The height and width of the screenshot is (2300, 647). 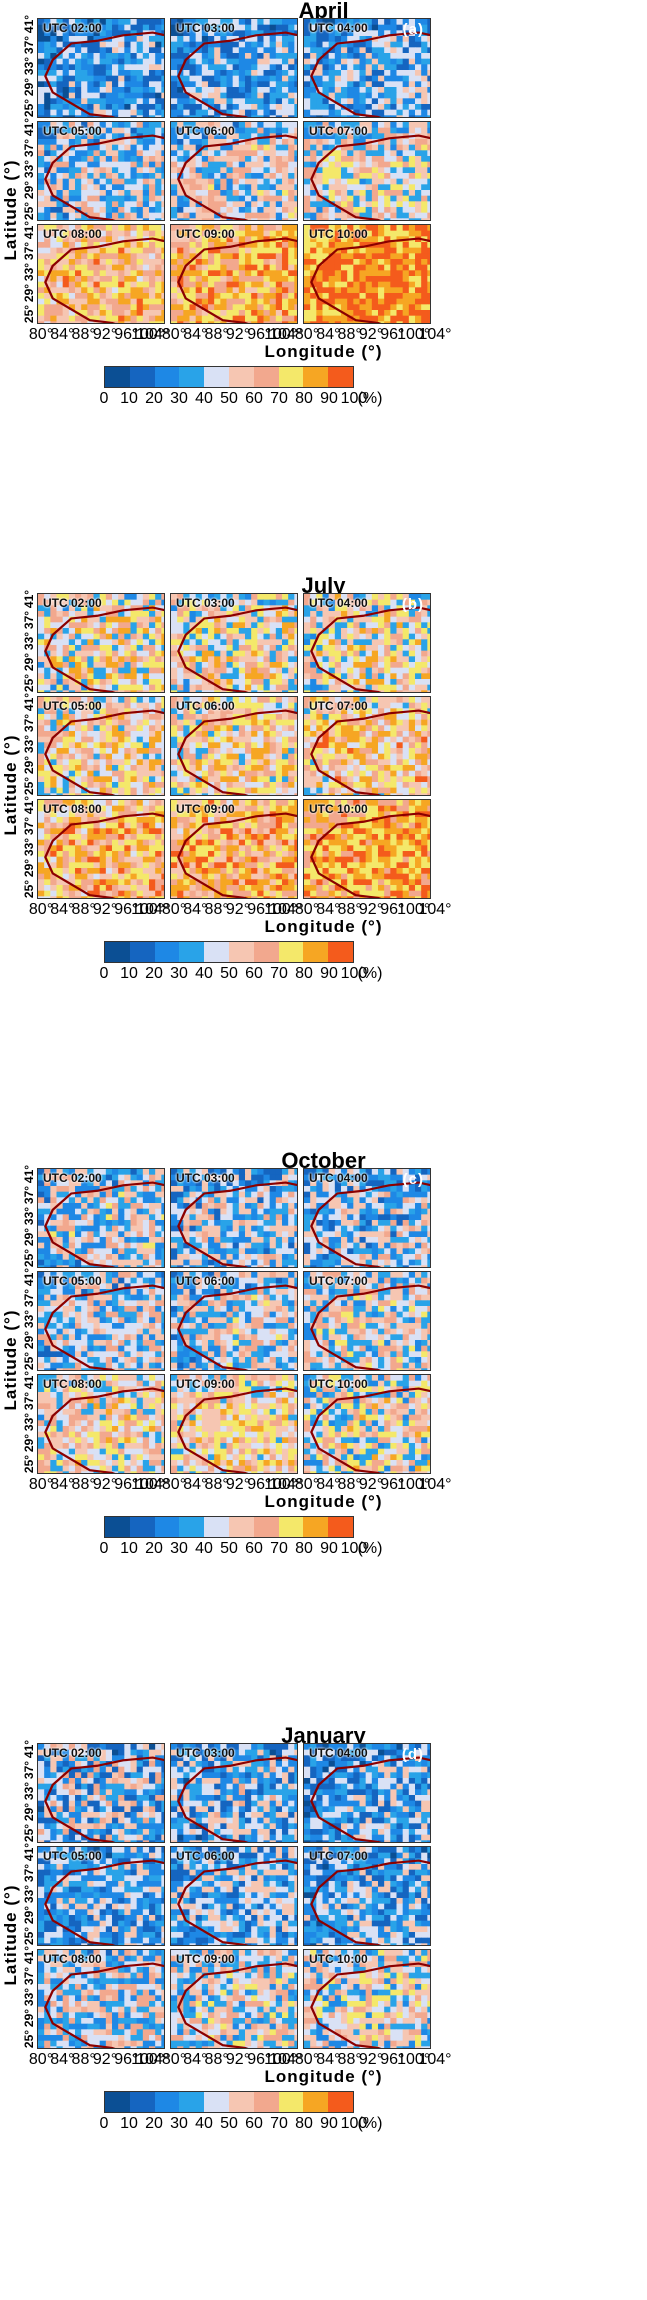 I want to click on y-tick-label: 41°, so click(x=29, y=230).